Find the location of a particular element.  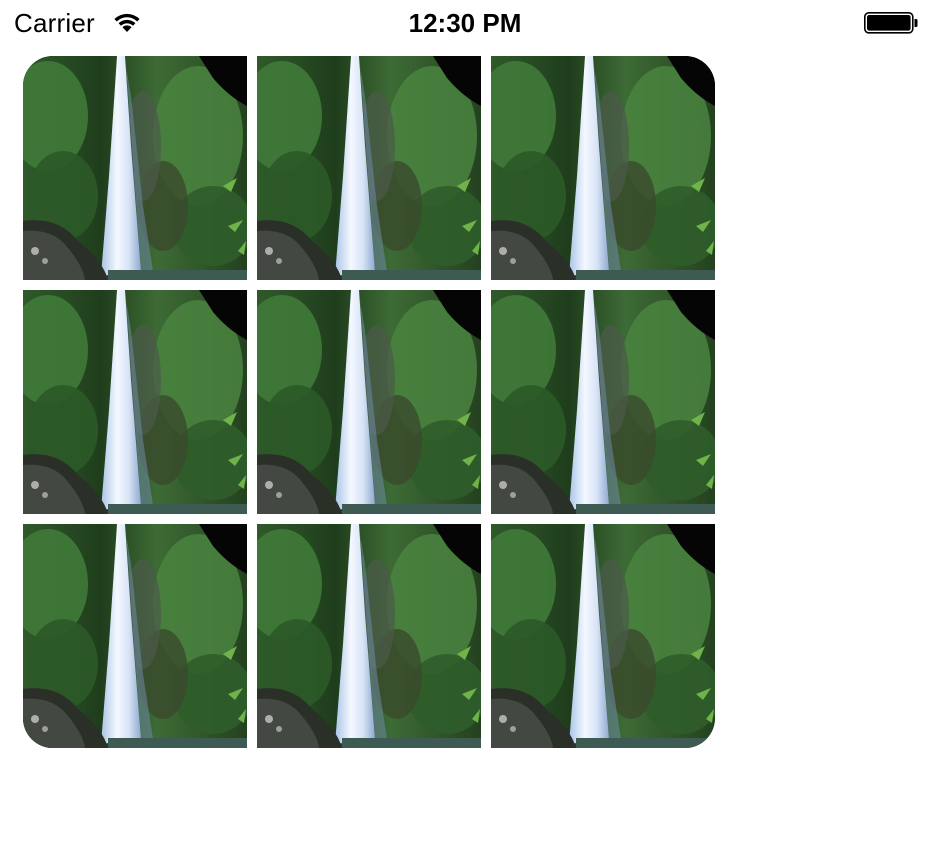

wifi-icon is located at coordinates (127, 22).